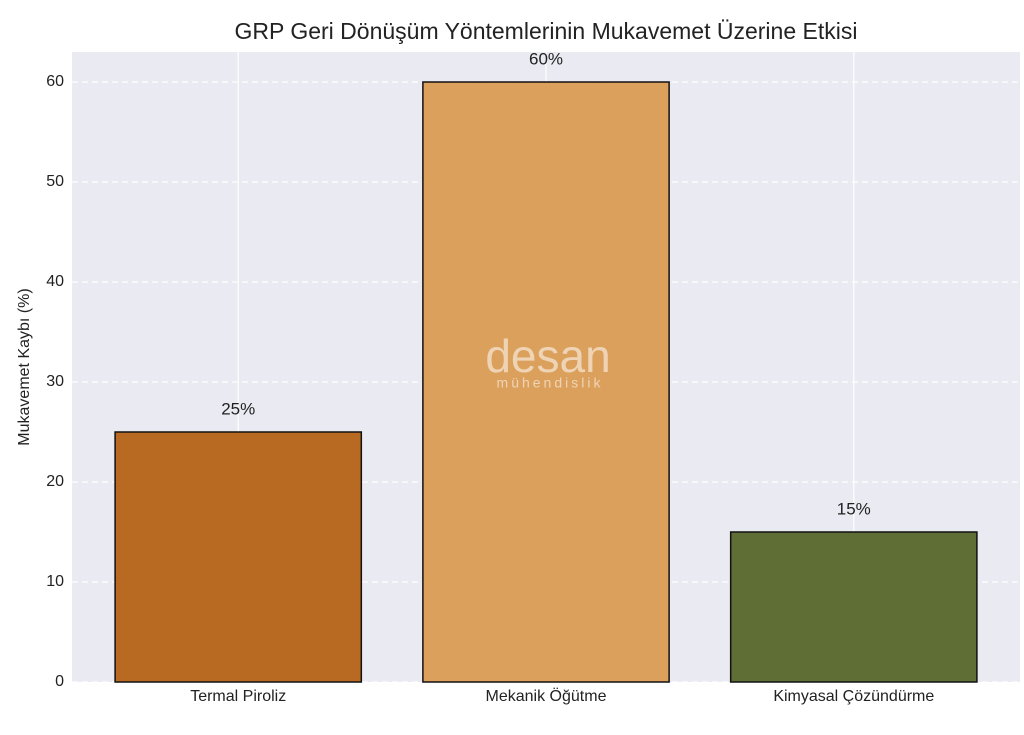  Describe the element at coordinates (854, 508) in the screenshot. I see `value-label: 15%` at that location.